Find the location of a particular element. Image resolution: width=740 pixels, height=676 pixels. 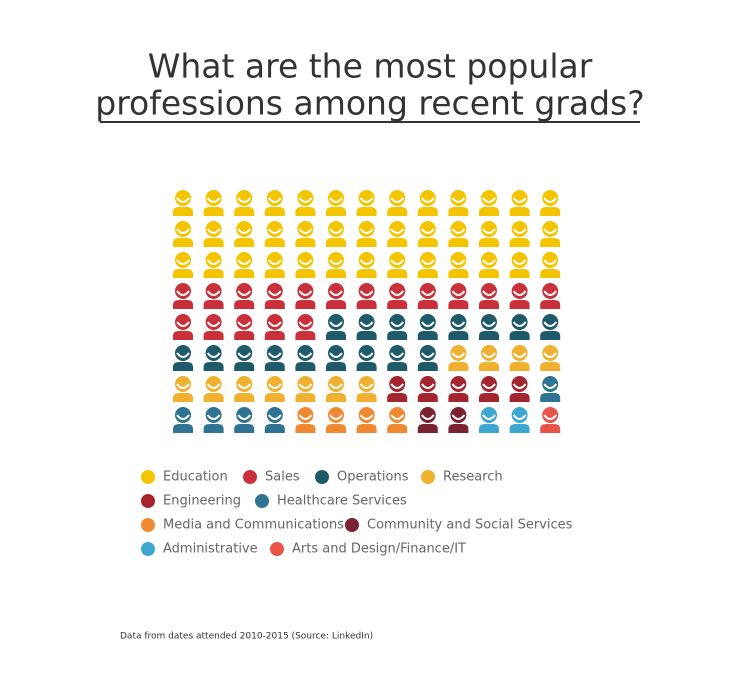

legend-label: Administrative is located at coordinates (210, 549).